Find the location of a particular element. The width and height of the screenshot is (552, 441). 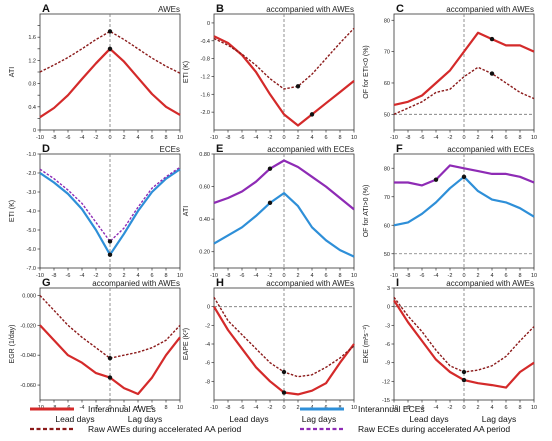

x-tick-label: 4 is located at coordinates (137, 408).